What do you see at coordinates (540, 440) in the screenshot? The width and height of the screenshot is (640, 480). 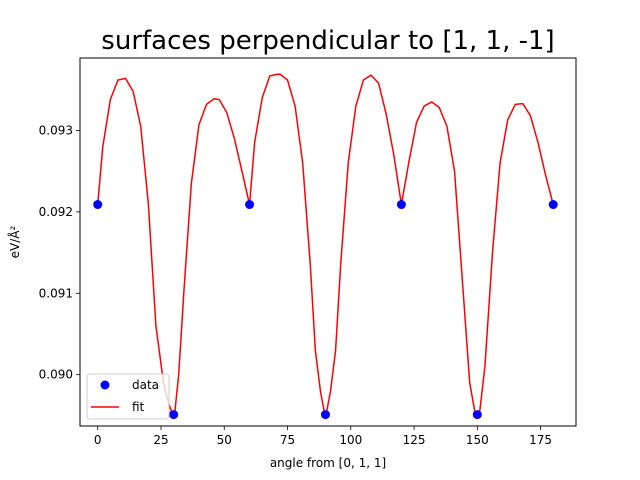 I see `x-tick-label: 175` at bounding box center [540, 440].